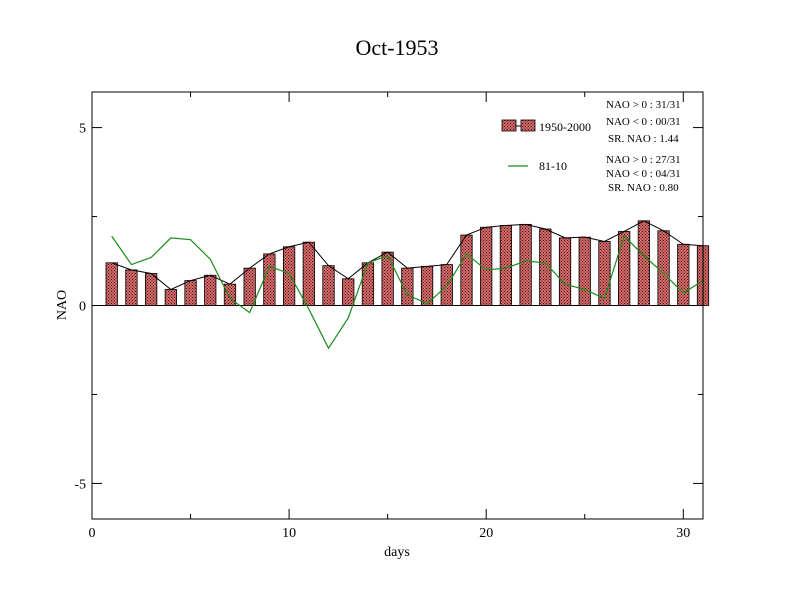  What do you see at coordinates (643, 188) in the screenshot?
I see `stat-sr-nao: SR. NAO : 0.80` at bounding box center [643, 188].